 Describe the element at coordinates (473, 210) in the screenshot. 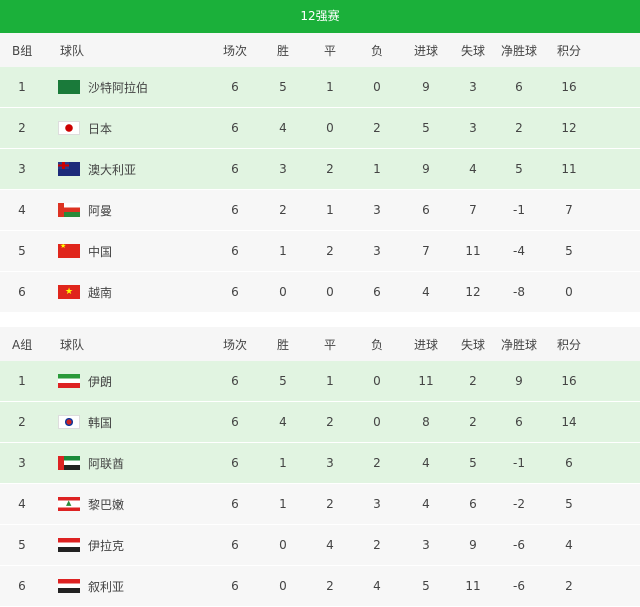

I see `stat-ga: 7` at that location.